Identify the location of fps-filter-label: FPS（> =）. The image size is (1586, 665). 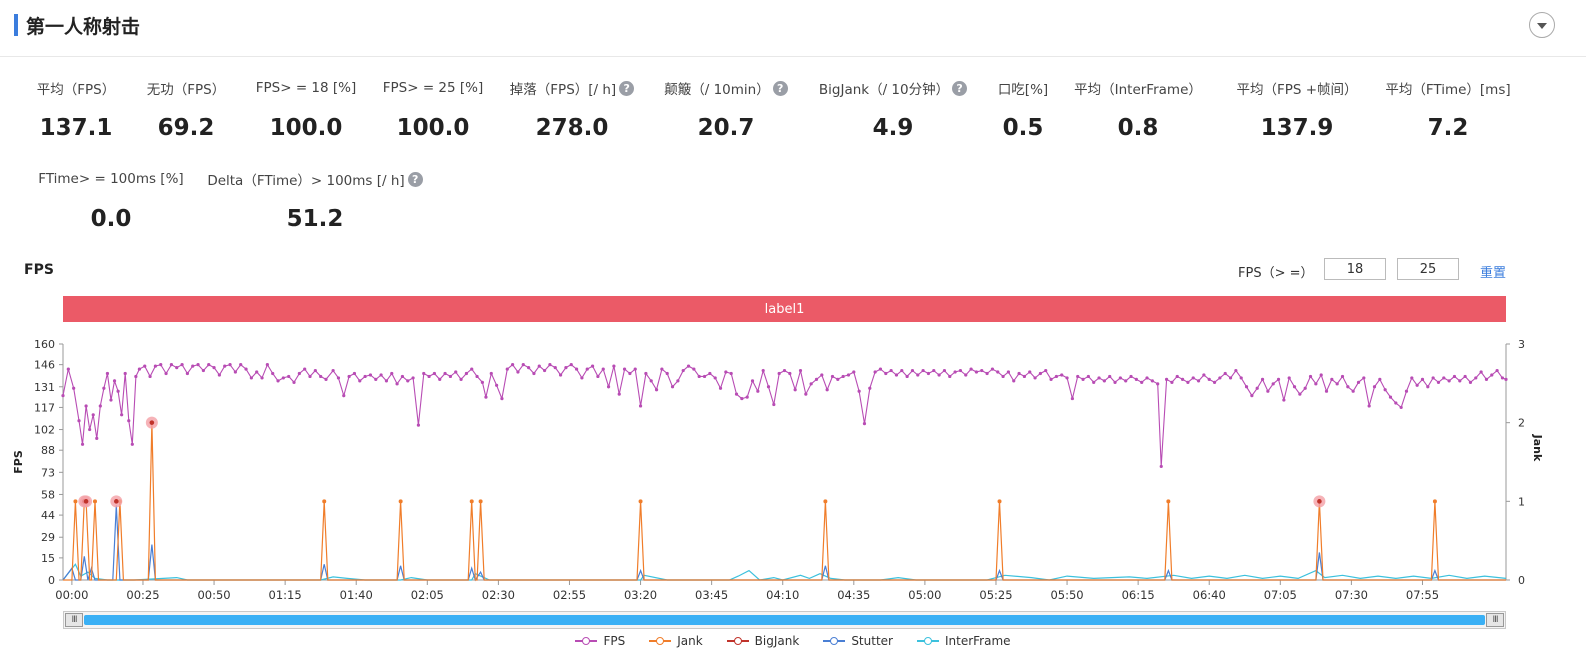
(1276, 273).